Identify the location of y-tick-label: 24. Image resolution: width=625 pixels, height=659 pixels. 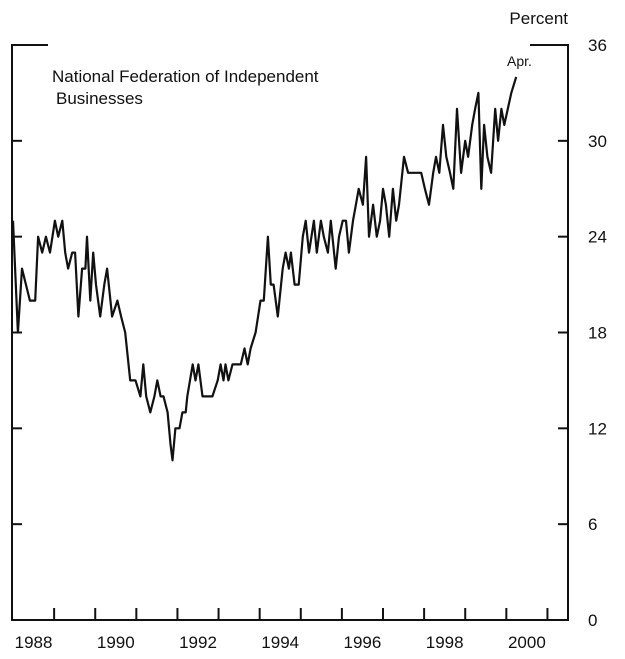
(597, 237).